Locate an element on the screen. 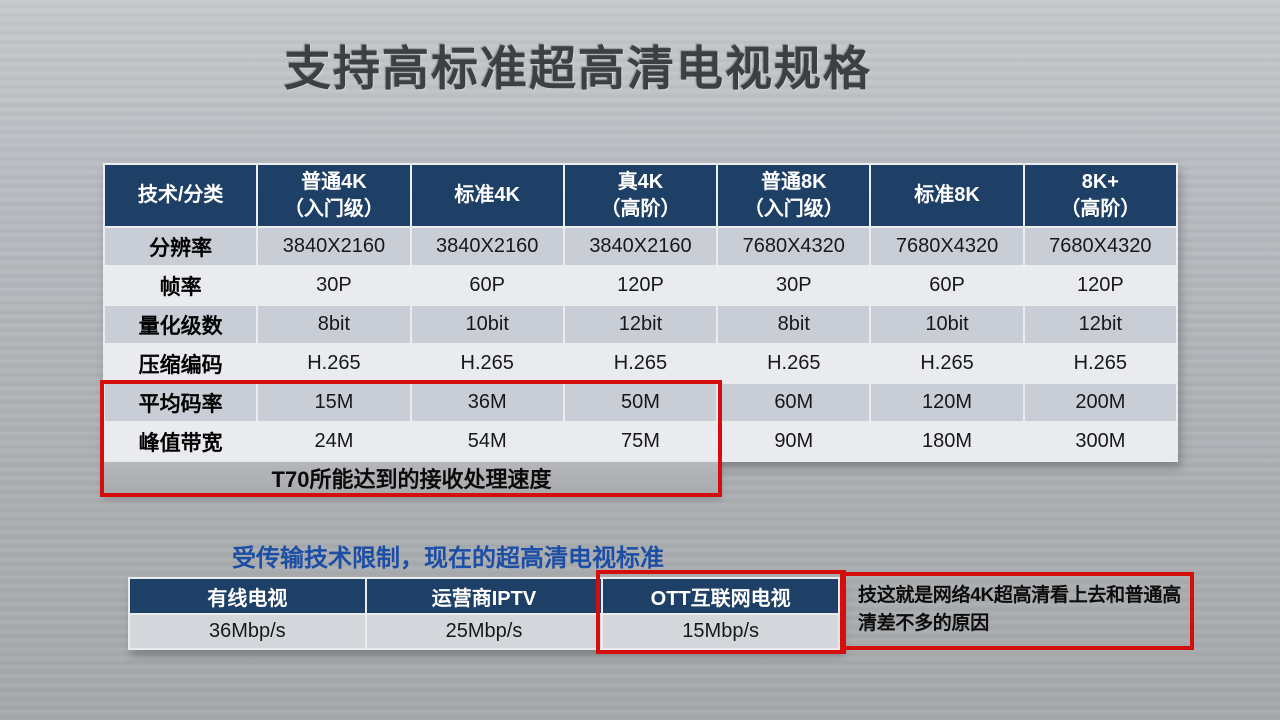 The height and width of the screenshot is (720, 1280). value-cell: 24M is located at coordinates (334, 441).